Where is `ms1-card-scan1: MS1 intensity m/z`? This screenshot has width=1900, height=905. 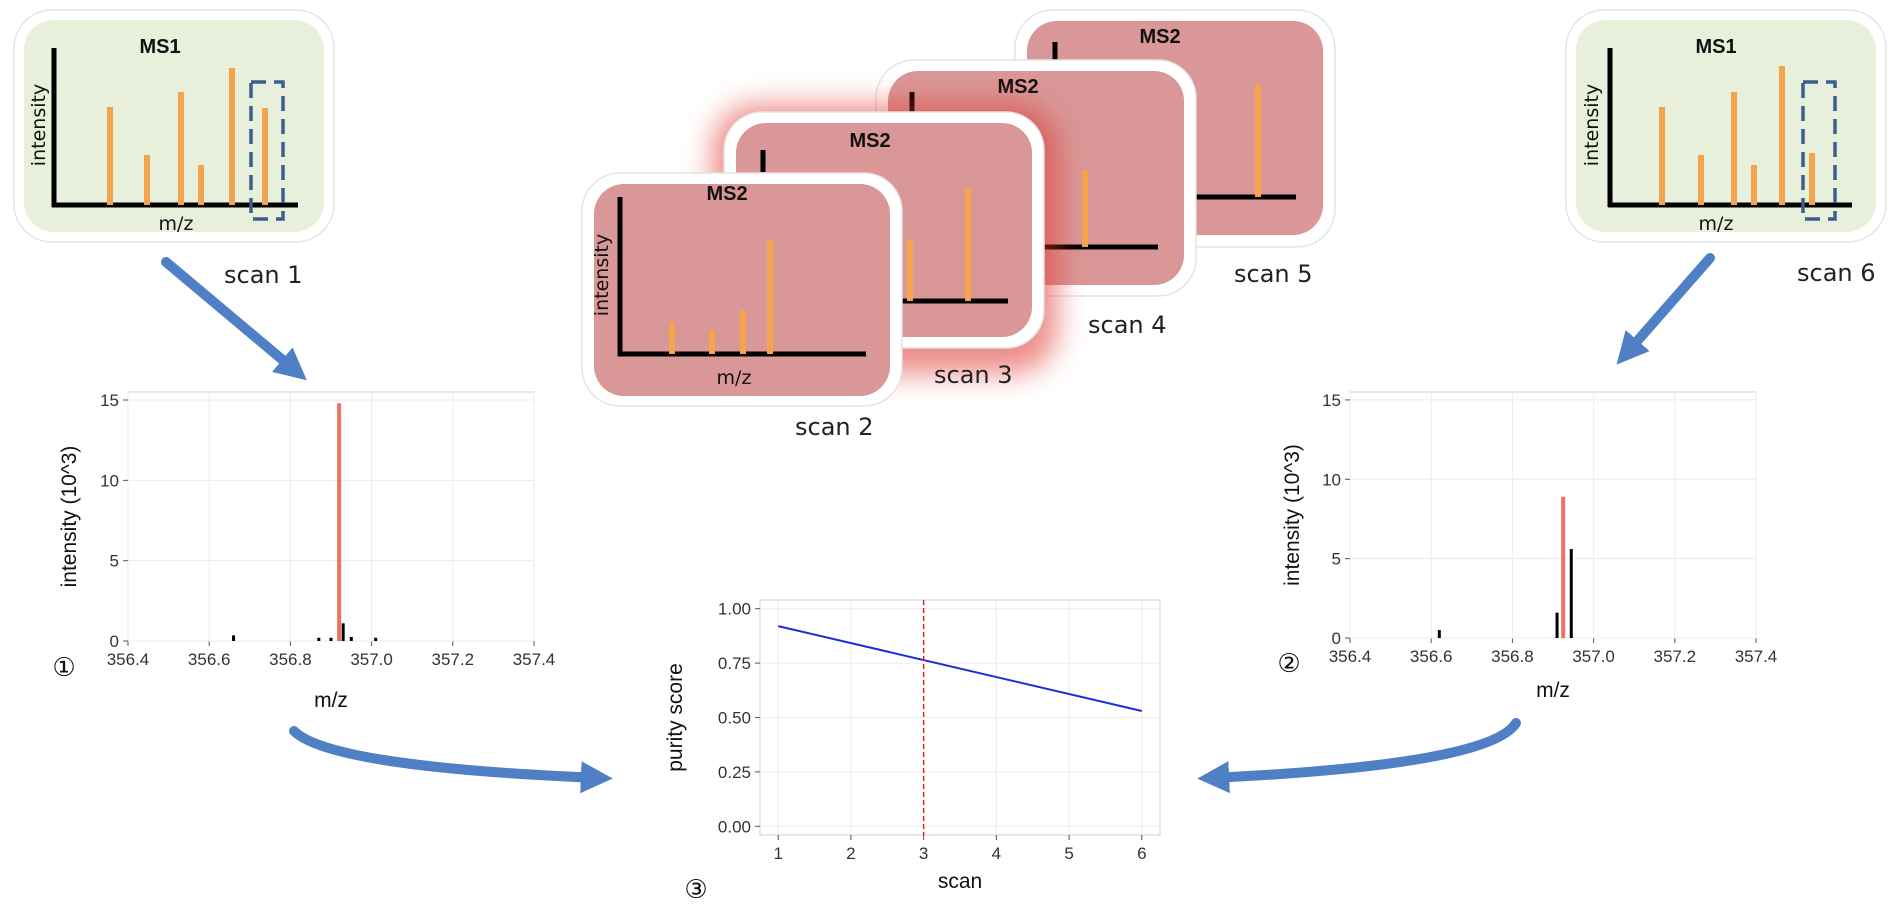 ms1-card-scan1: MS1 intensity m/z is located at coordinates (174, 126).